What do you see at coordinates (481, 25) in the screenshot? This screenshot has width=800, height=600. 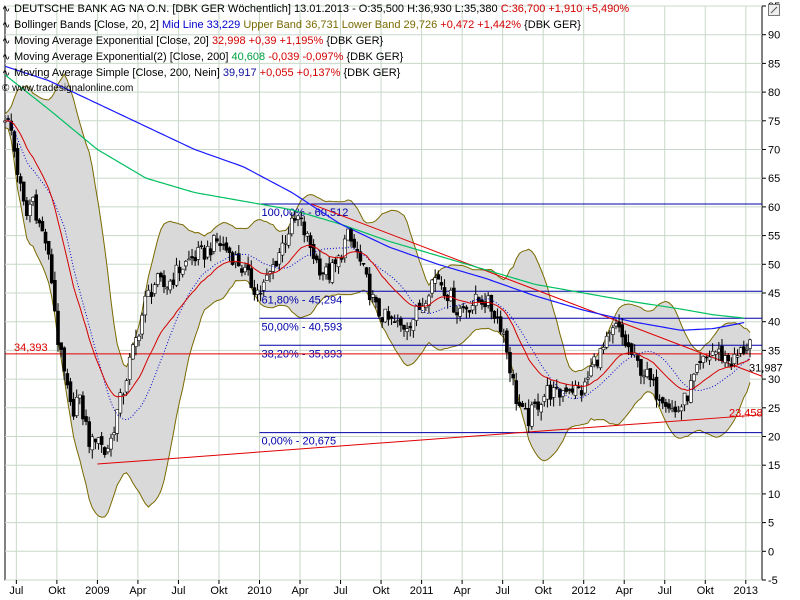 I see `bollinger-change: +0,472 +1,442%` at bounding box center [481, 25].